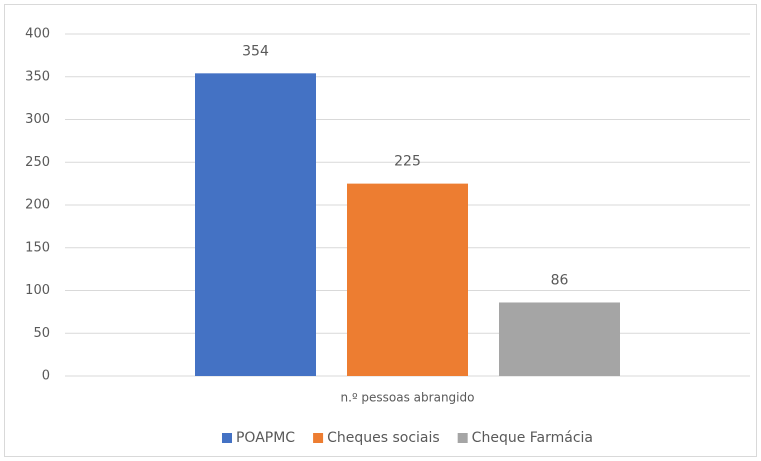 This screenshot has width=761, height=461. I want to click on y-tick-label: 400, so click(37, 34).